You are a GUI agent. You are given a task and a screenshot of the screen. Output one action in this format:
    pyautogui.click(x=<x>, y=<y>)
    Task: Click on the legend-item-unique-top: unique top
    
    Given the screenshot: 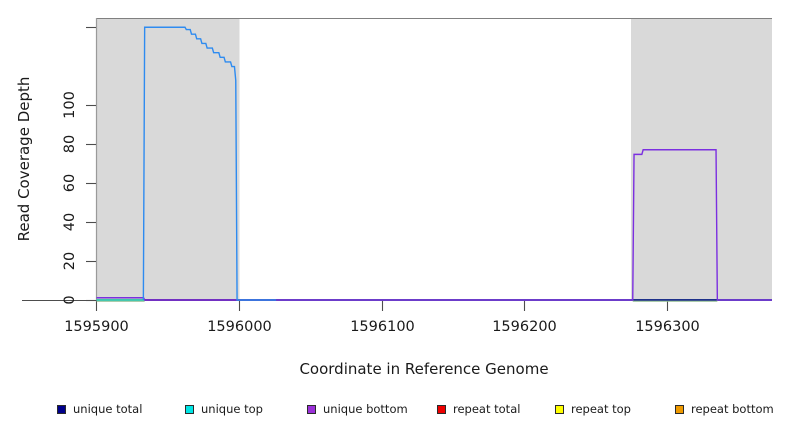 What is the action you would take?
    pyautogui.click(x=224, y=409)
    